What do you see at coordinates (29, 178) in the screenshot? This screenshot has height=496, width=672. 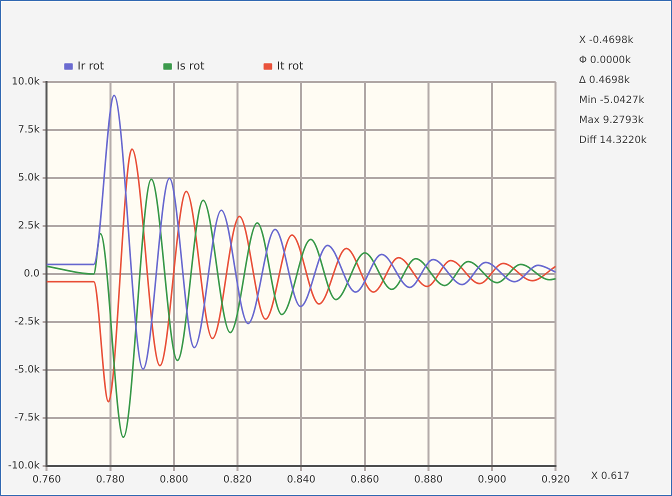 I see `y-tick-label: 5.0k` at bounding box center [29, 178].